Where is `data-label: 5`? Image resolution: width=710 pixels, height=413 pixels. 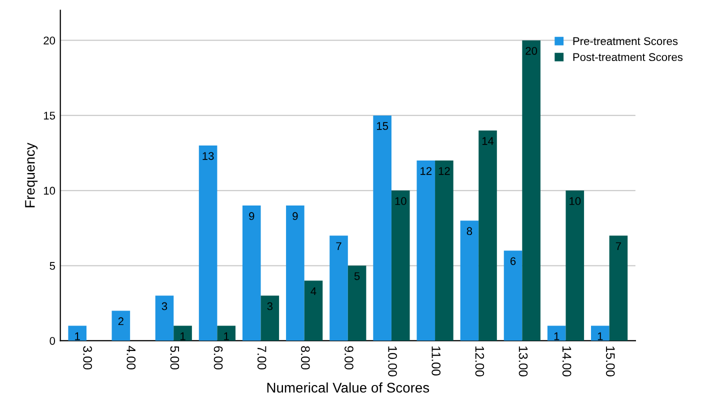 data-label: 5 is located at coordinates (357, 276).